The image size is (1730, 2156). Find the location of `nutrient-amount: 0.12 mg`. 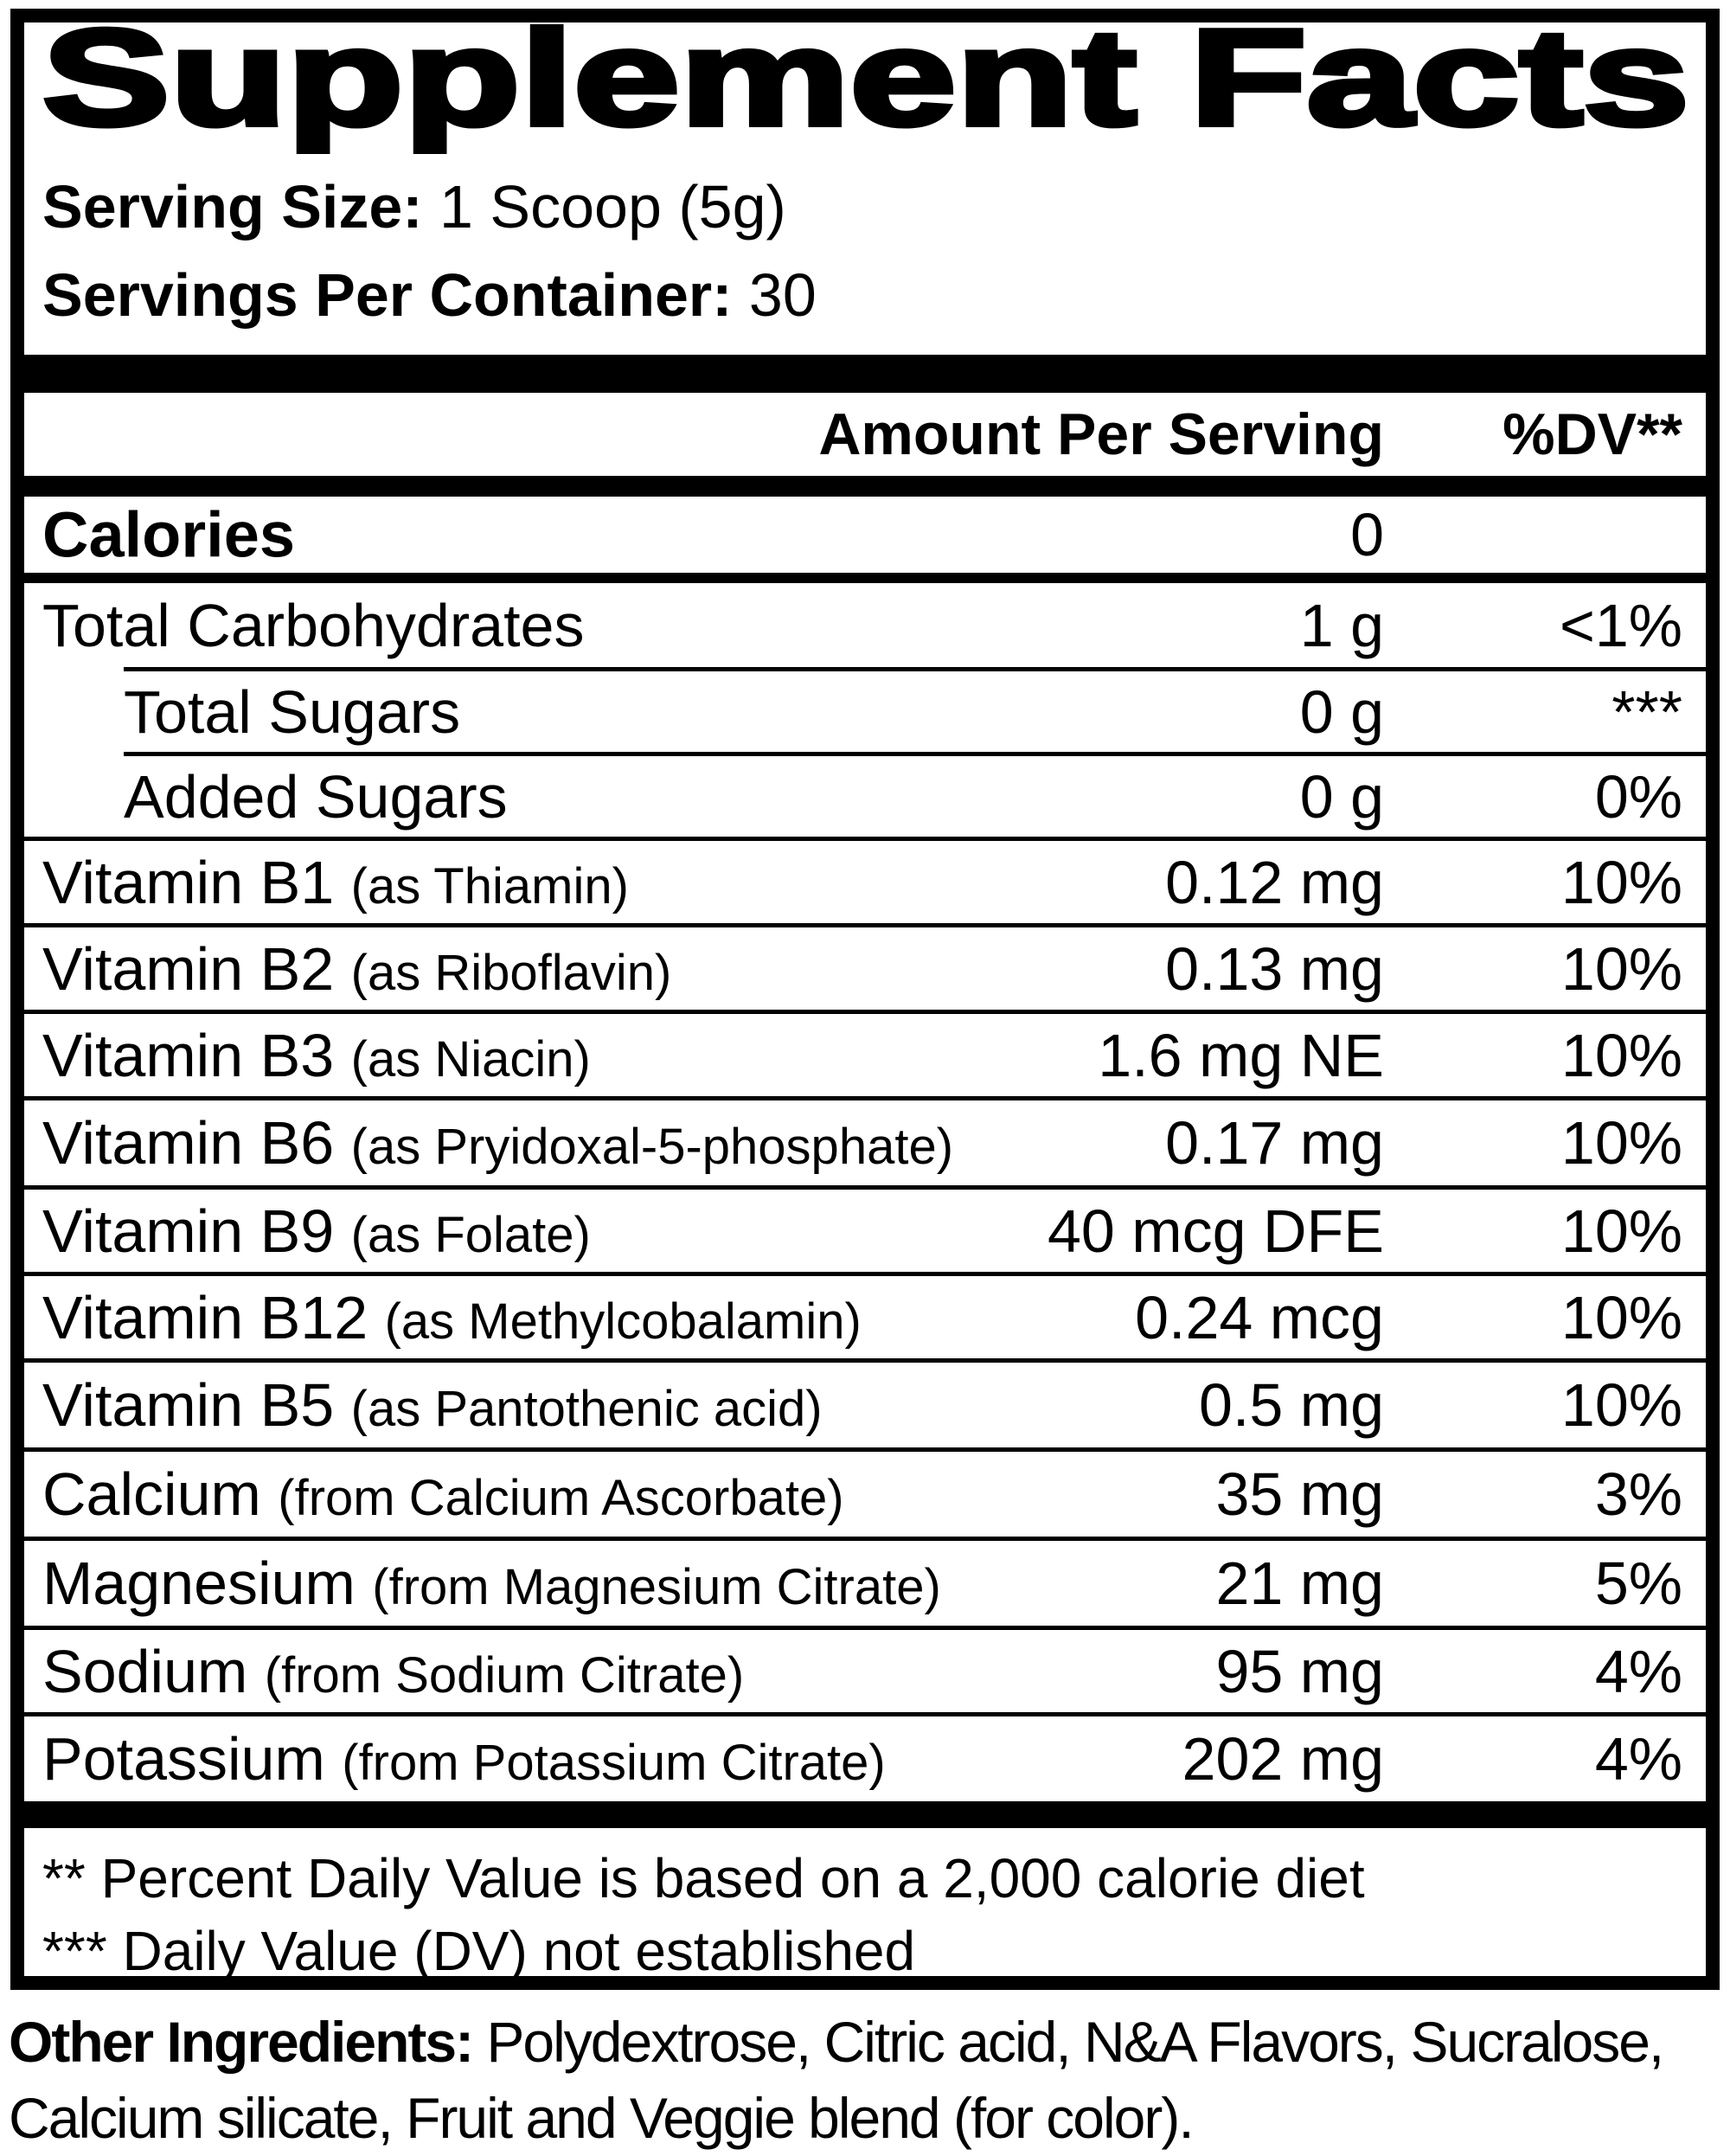

nutrient-amount: 0.12 mg is located at coordinates (1274, 882).